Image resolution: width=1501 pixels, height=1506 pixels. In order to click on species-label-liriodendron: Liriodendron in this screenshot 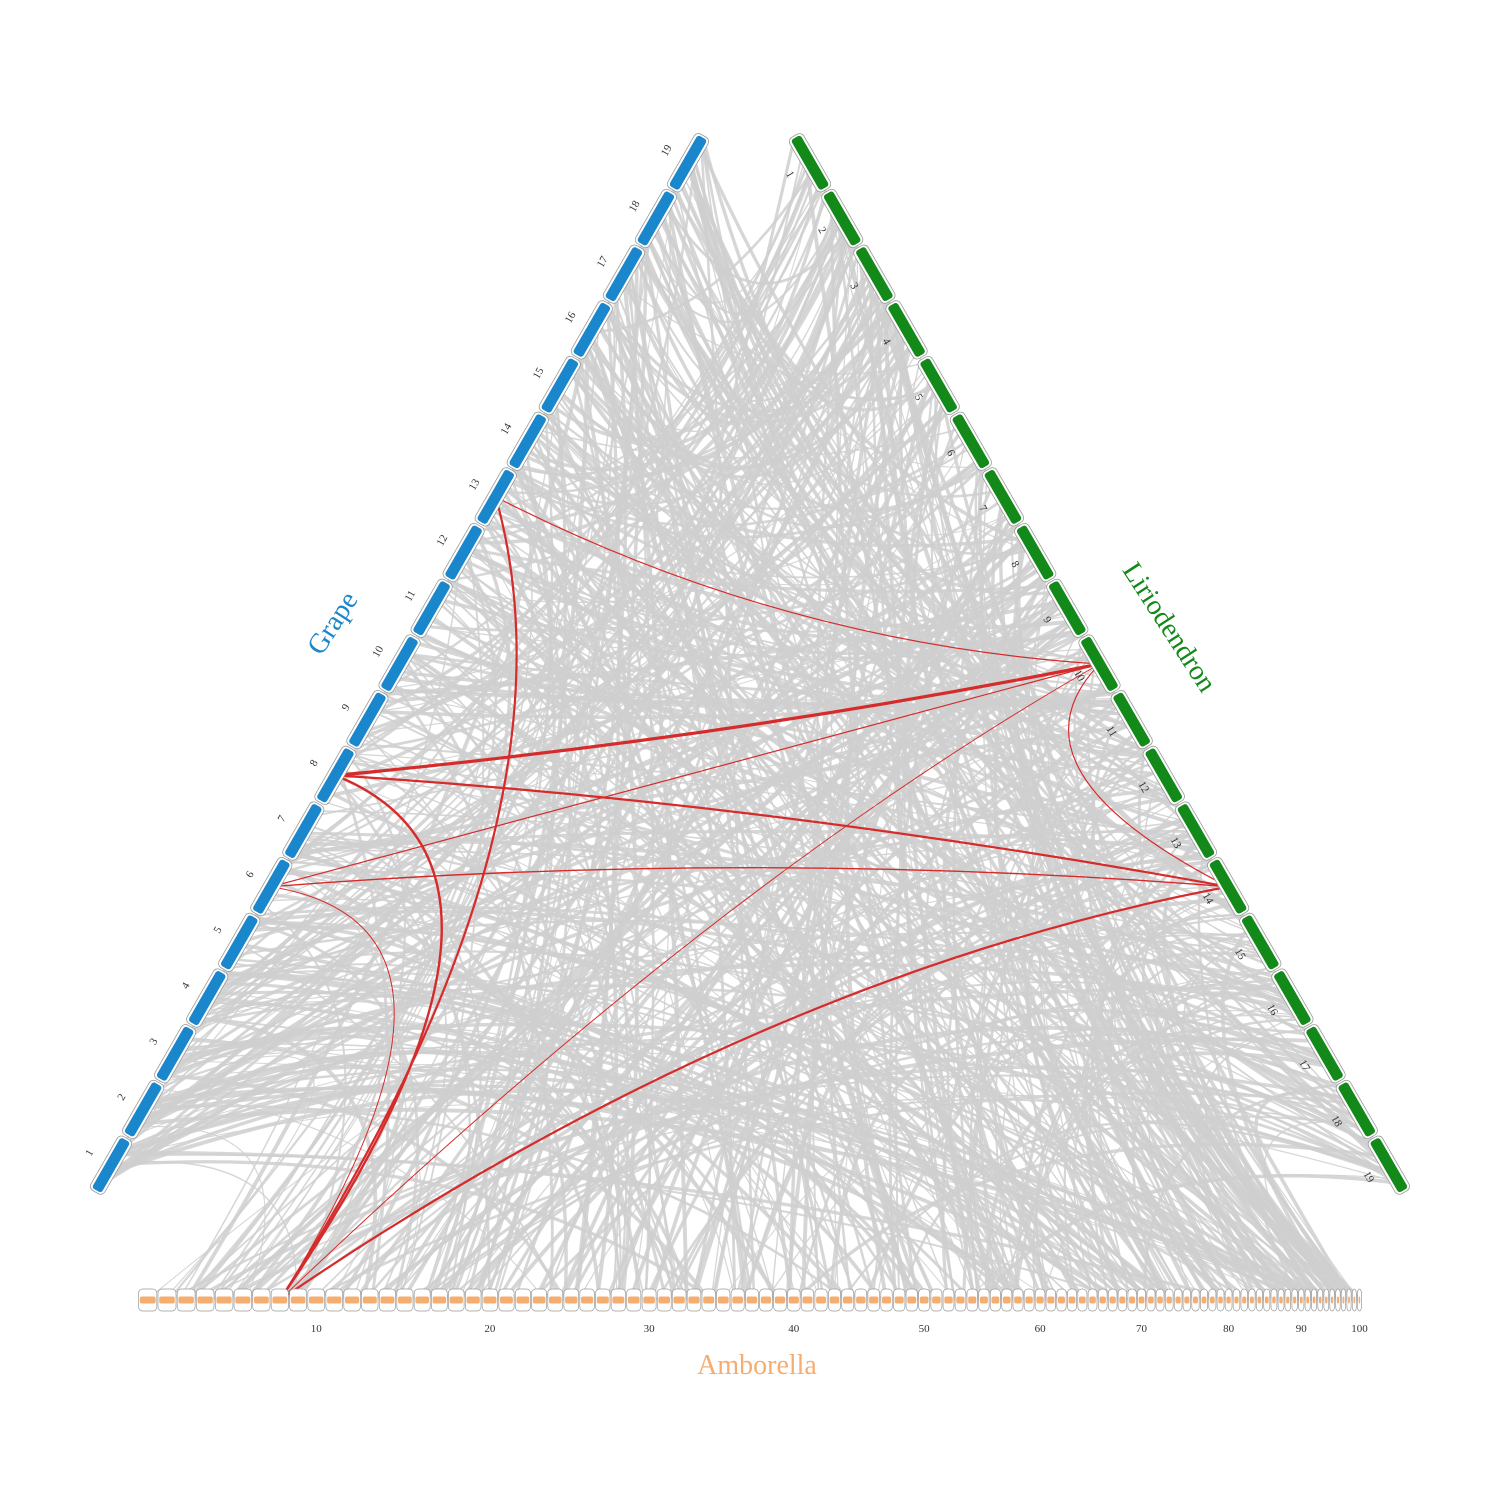, I will do `click(1169, 627)`.